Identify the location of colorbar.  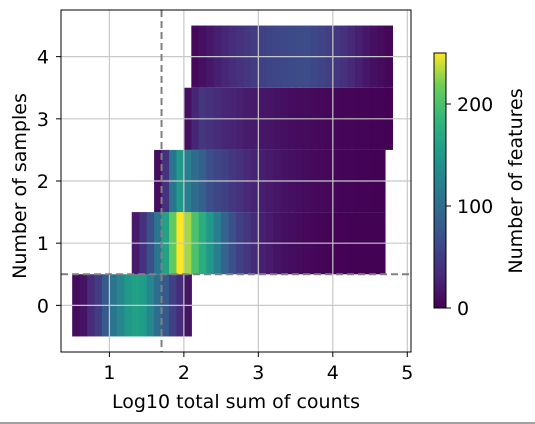
(440, 180).